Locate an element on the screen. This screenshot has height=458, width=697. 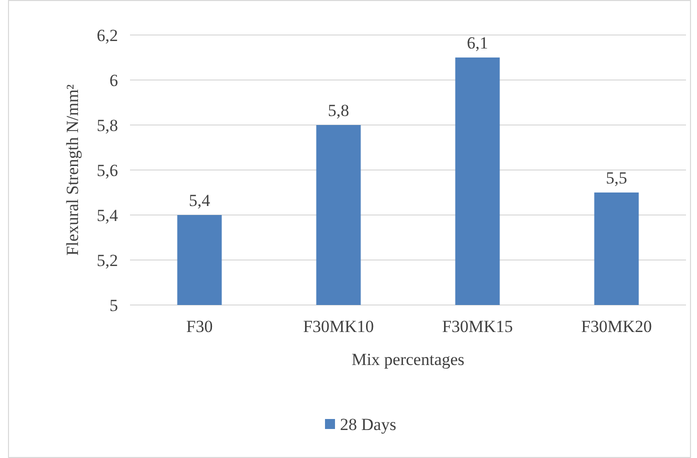
y-tick-label: 5,4 is located at coordinates (107, 215).